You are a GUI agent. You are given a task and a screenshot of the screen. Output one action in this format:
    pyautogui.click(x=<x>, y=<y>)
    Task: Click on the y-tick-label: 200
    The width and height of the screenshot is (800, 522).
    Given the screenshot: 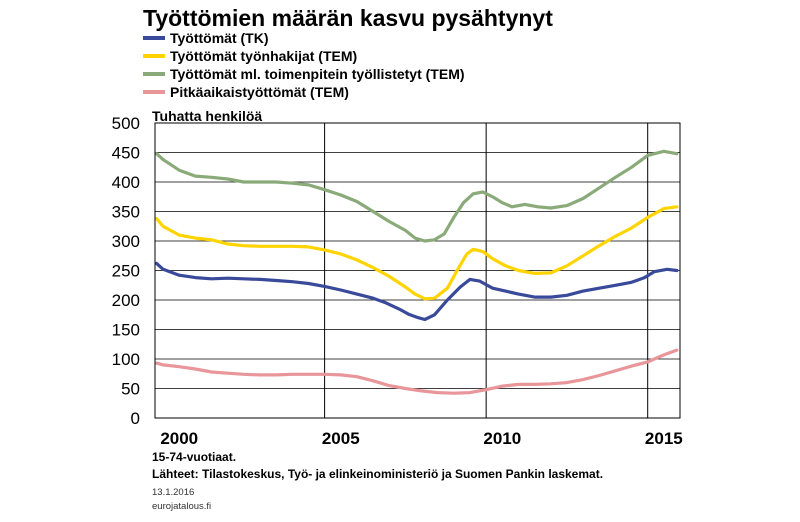 What is the action you would take?
    pyautogui.click(x=126, y=300)
    